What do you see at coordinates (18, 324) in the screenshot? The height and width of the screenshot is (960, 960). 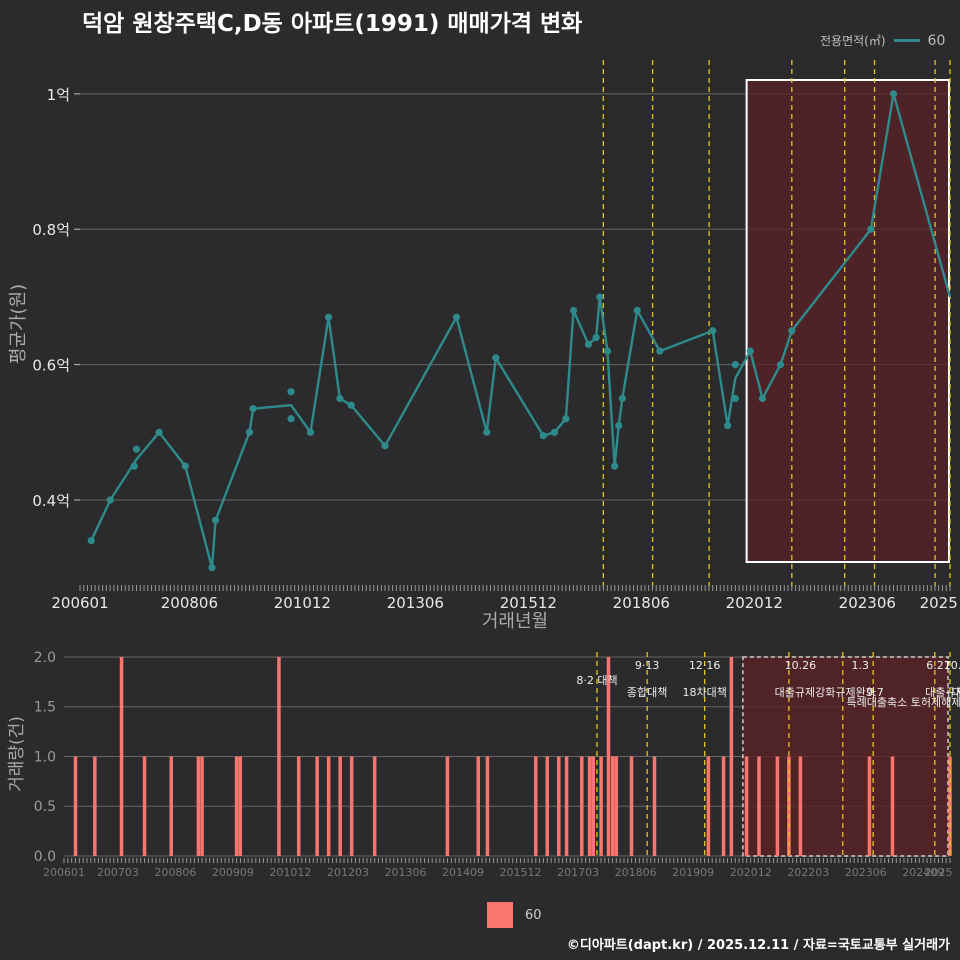 I see `y-axis-title: 평균가(원)` at bounding box center [18, 324].